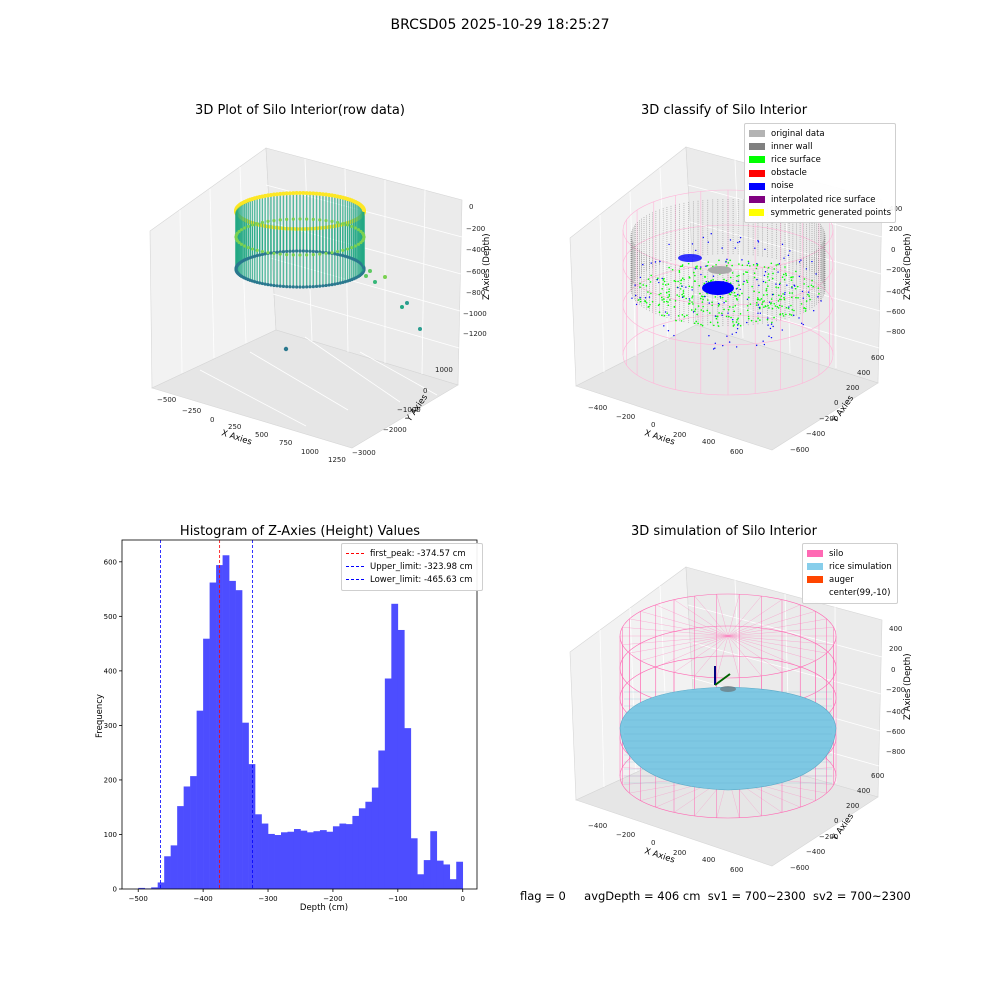  What do you see at coordinates (820, 186) in the screenshot?
I see `legend-entry: noise` at bounding box center [820, 186].